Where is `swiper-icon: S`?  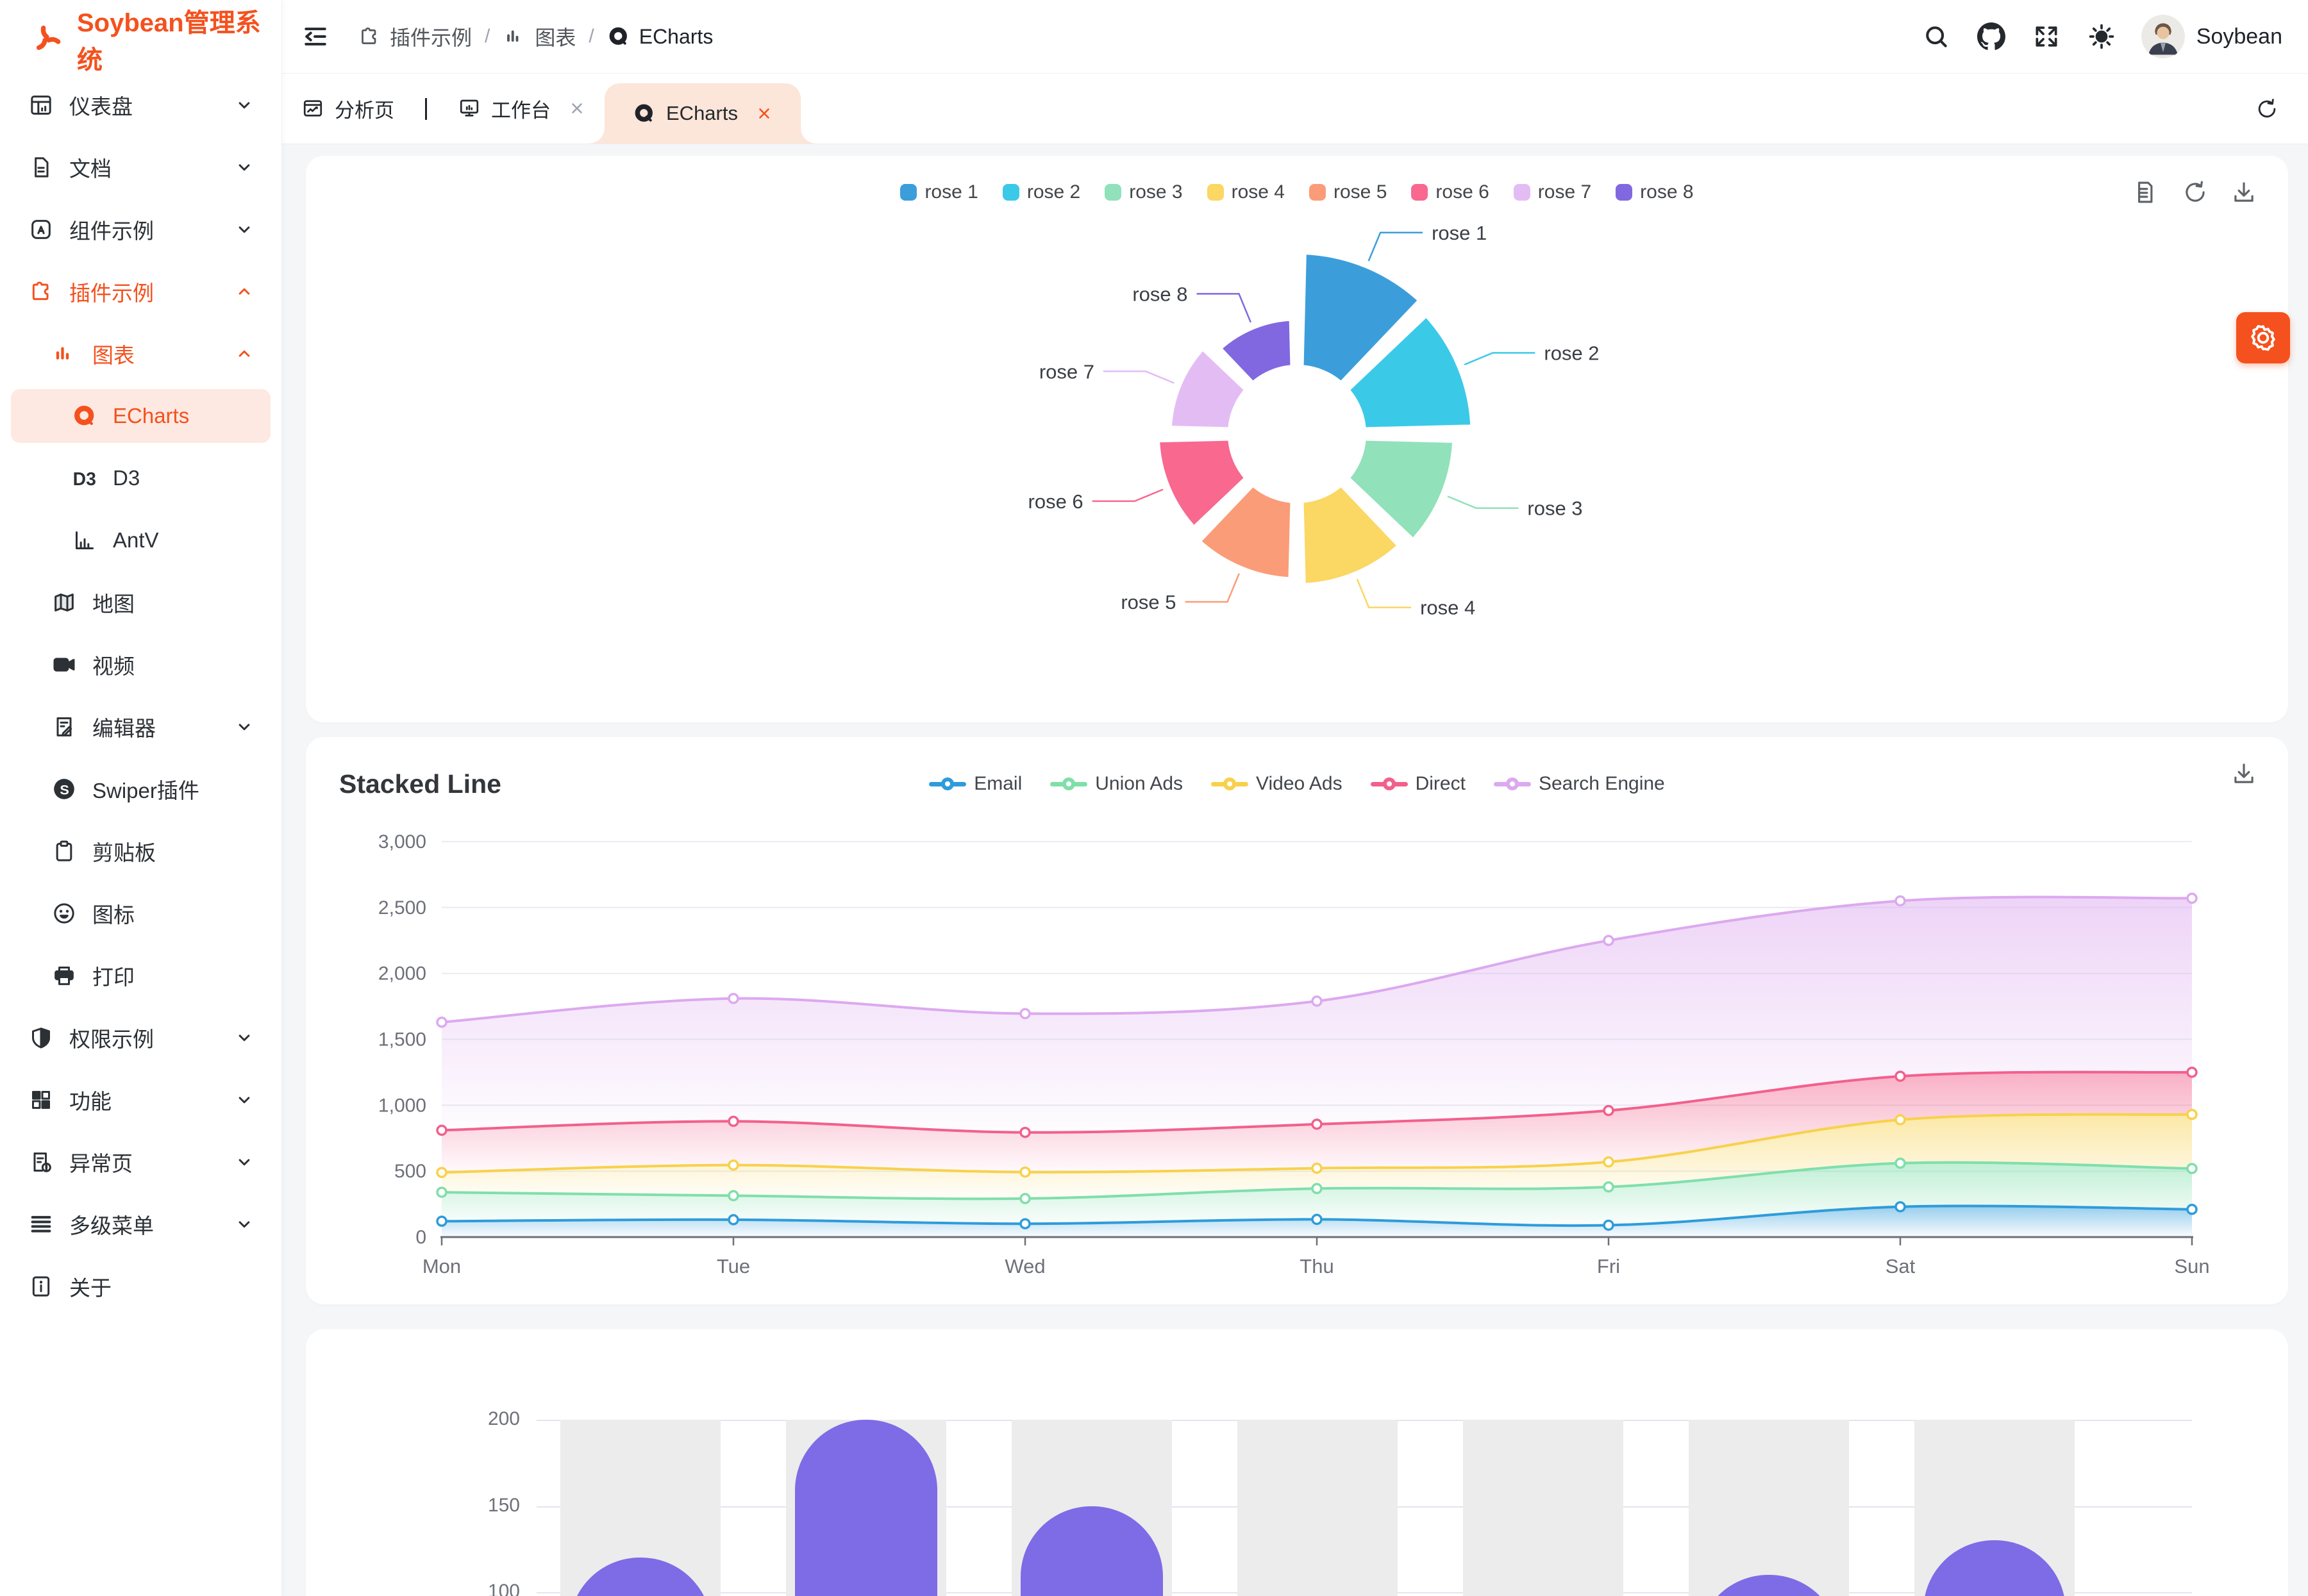 swiper-icon: S is located at coordinates (64, 789).